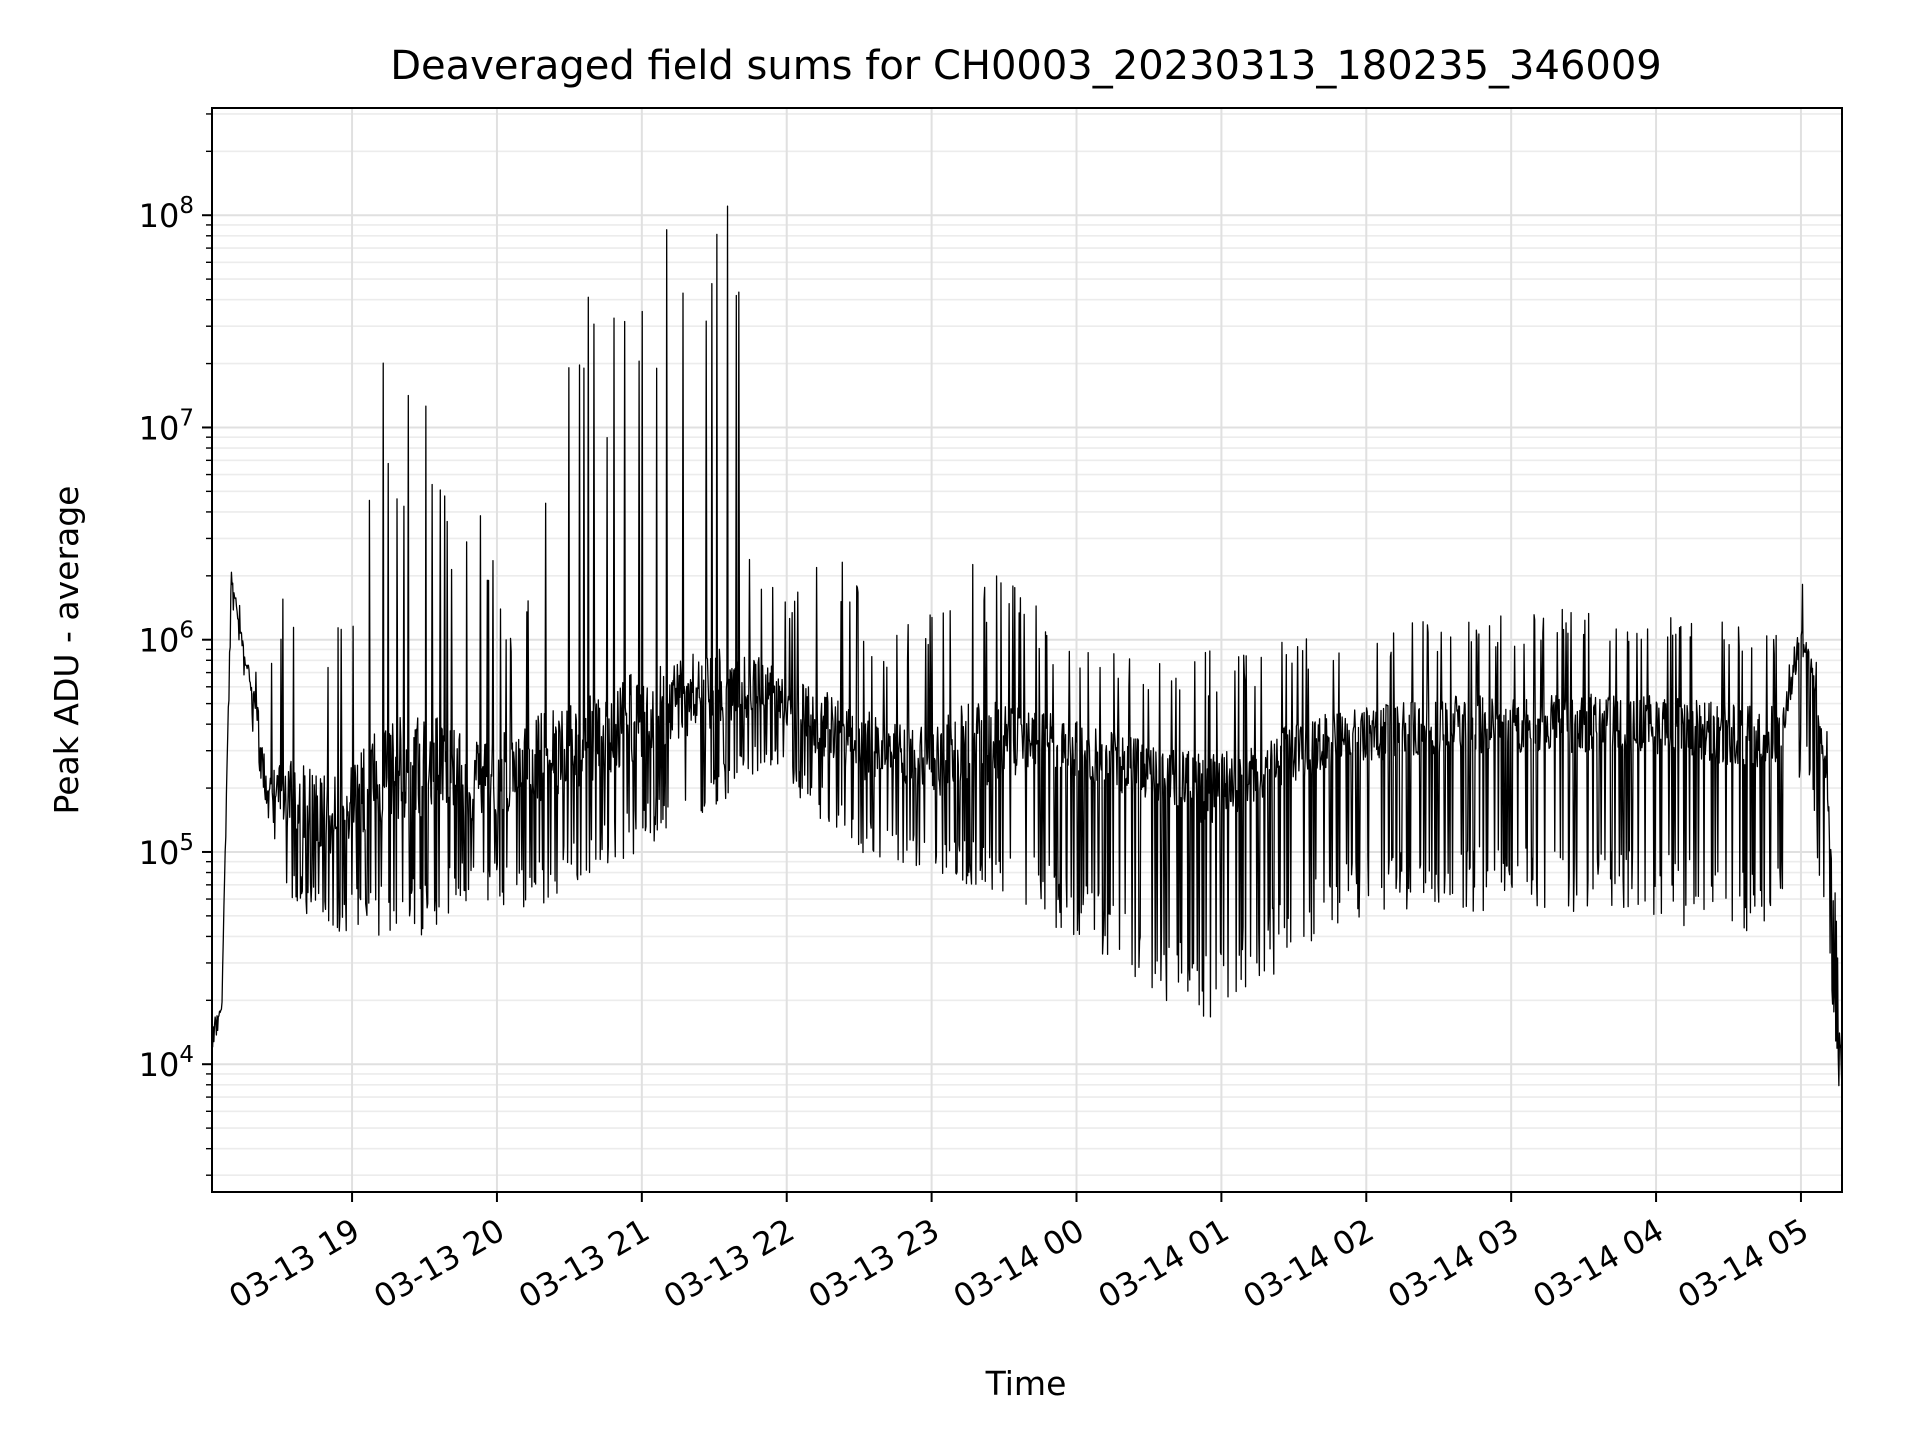  Describe the element at coordinates (66, 650) in the screenshot. I see `y-axis-label: Peak ADU - average` at that location.